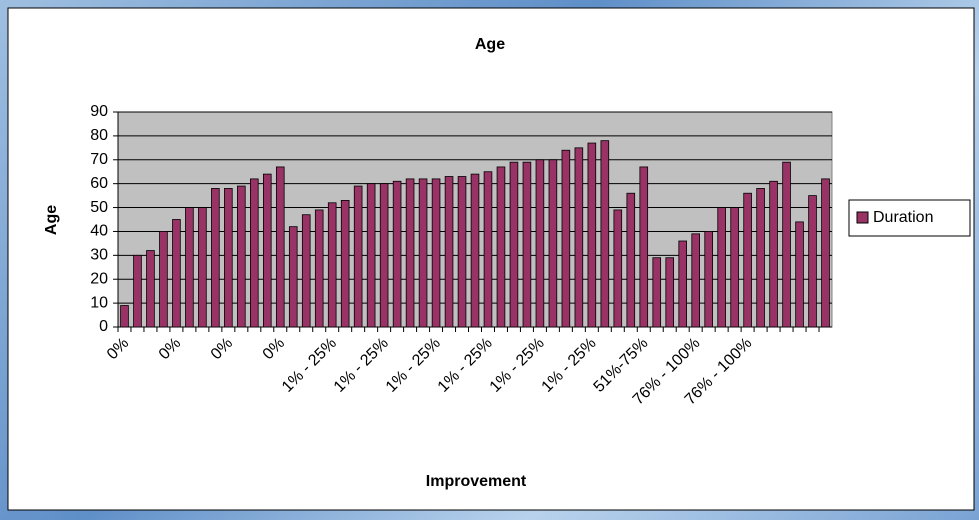  What do you see at coordinates (99, 231) in the screenshot?
I see `y-tick-label: 40` at bounding box center [99, 231].